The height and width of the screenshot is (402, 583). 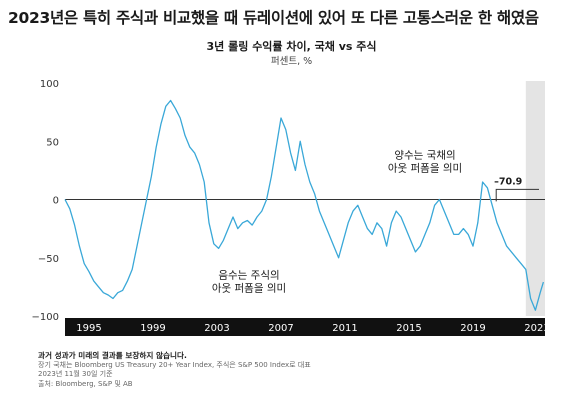 I want to click on x-tick-label: 2023, so click(x=536, y=328).